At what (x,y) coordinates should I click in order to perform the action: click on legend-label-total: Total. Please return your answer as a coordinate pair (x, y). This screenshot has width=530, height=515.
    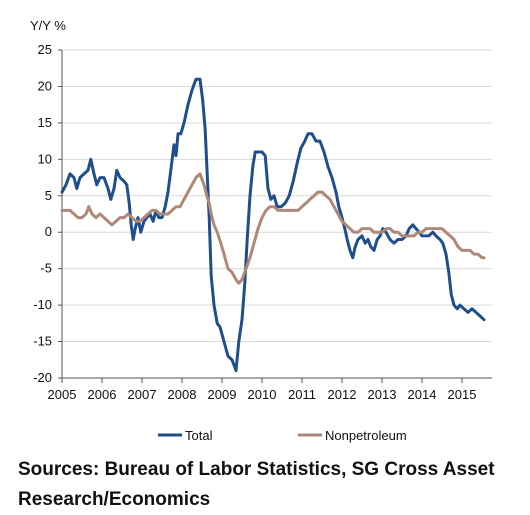
    Looking at the image, I should click on (199, 435).